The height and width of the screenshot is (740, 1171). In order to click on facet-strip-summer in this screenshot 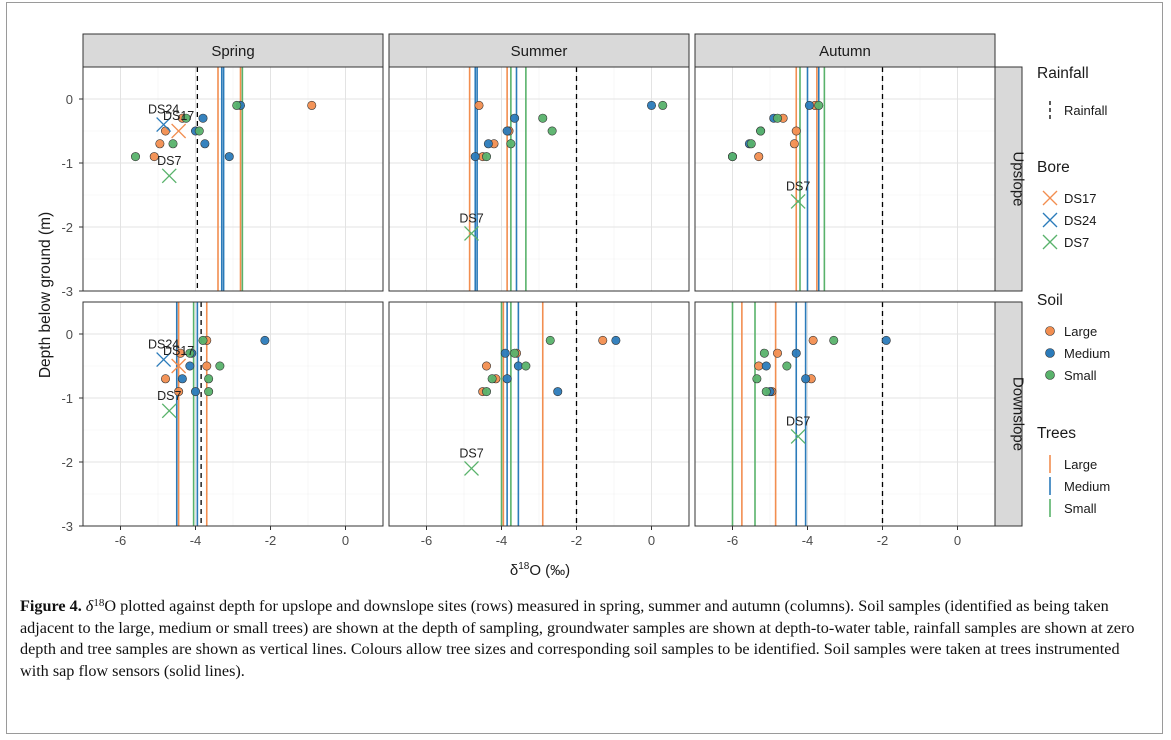, I will do `click(539, 50)`.